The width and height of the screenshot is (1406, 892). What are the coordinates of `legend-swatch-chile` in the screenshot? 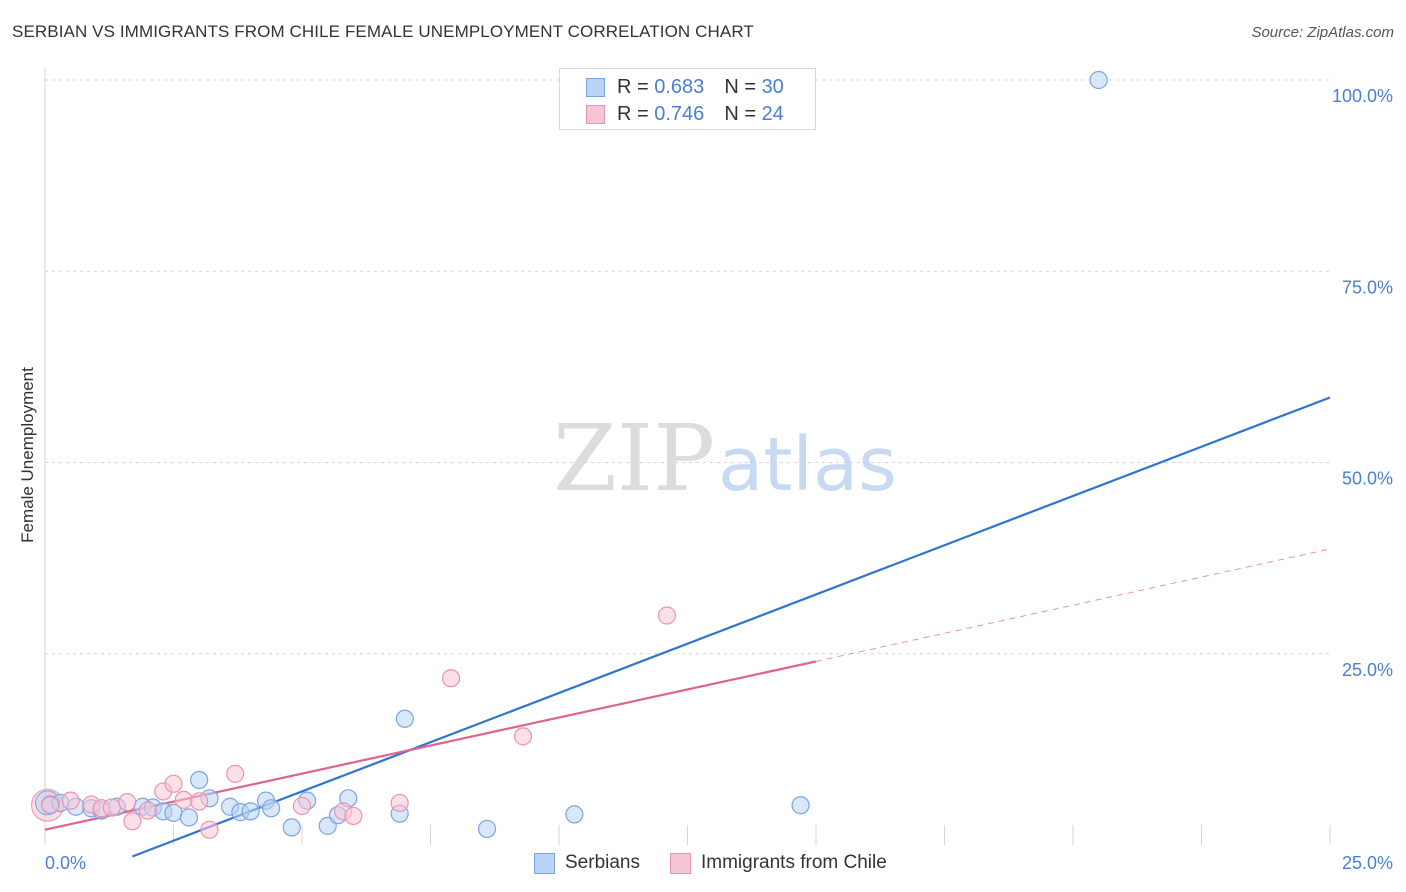 It's located at (680, 863).